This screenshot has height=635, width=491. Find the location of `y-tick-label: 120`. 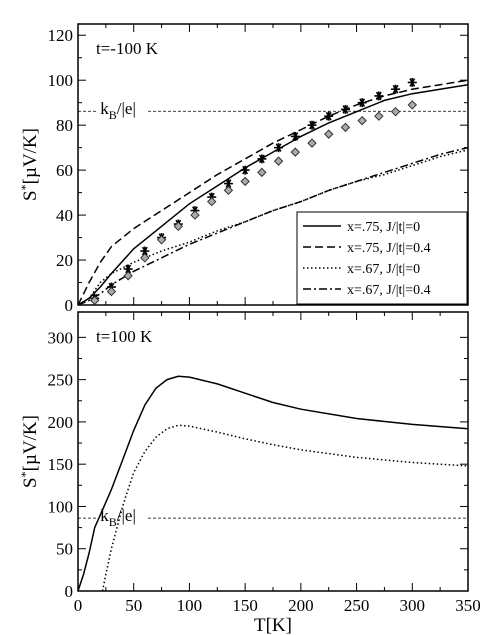

y-tick-label: 120 is located at coordinates (61, 35).